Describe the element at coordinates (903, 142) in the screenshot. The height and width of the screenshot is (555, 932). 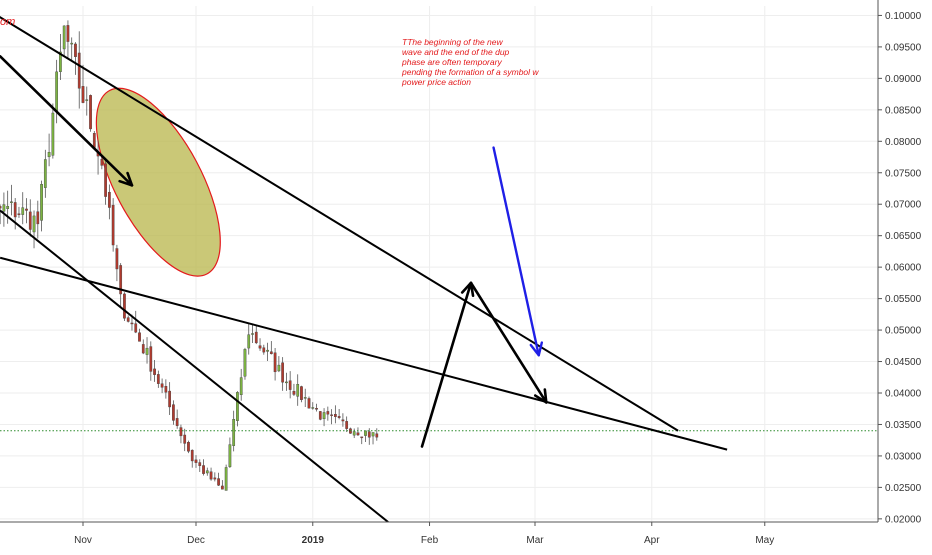
I see `price-tick-label: 0.08000` at that location.